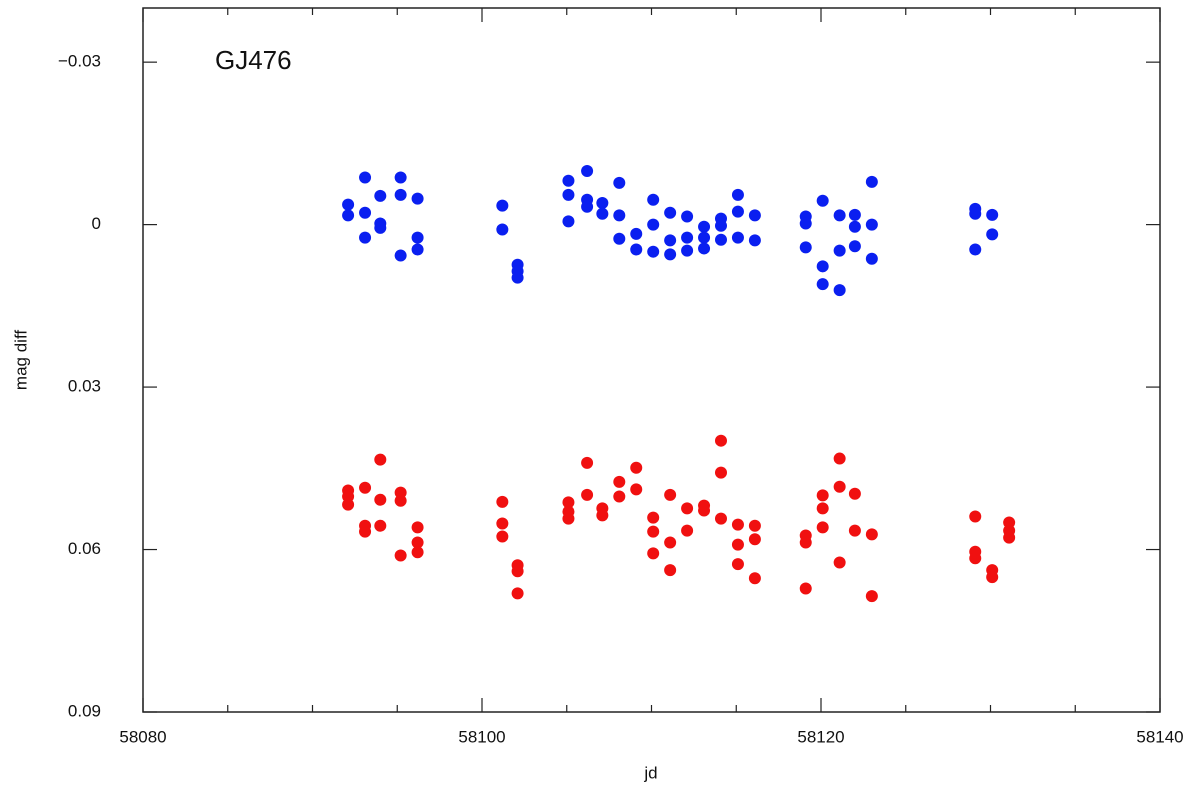  I want to click on x-tick-label: 58100, so click(481, 736).